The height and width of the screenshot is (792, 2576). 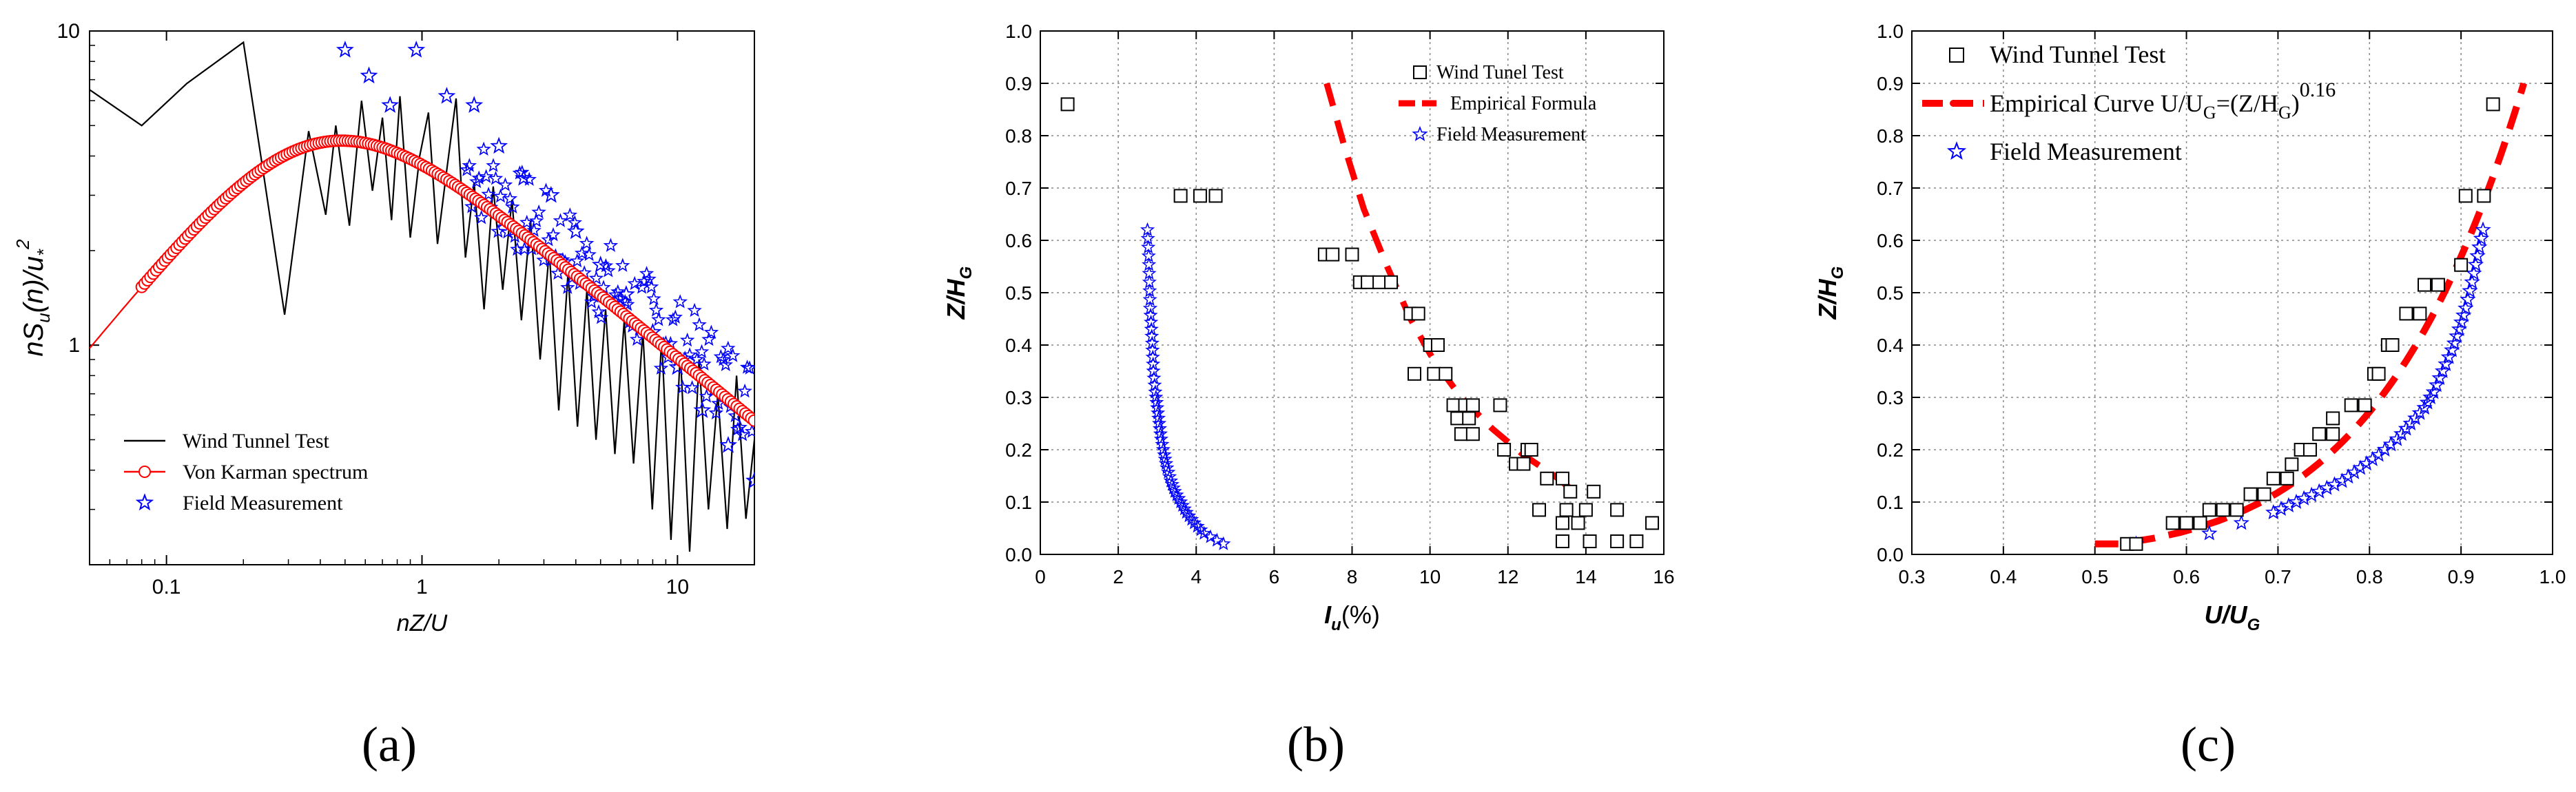 I want to click on legend-empirical-part: =(Z/H, so click(x=2247, y=103).